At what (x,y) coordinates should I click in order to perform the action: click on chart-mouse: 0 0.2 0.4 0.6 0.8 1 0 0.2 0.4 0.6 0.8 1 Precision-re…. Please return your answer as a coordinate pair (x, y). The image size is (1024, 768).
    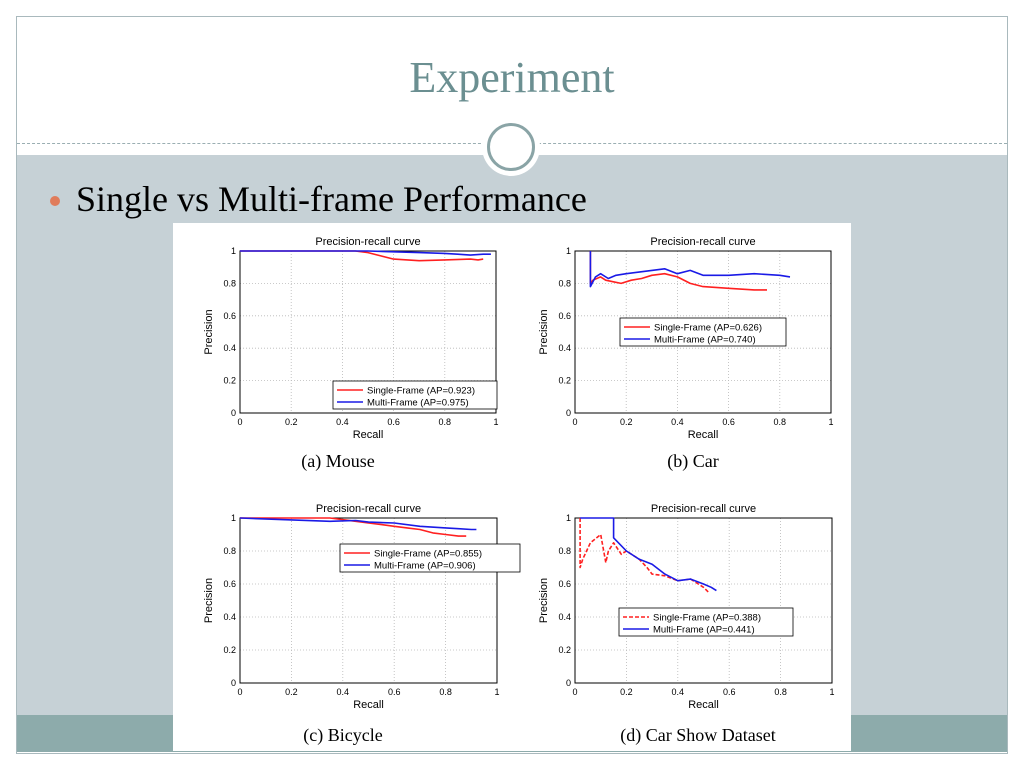
    Looking at the image, I should click on (351, 338).